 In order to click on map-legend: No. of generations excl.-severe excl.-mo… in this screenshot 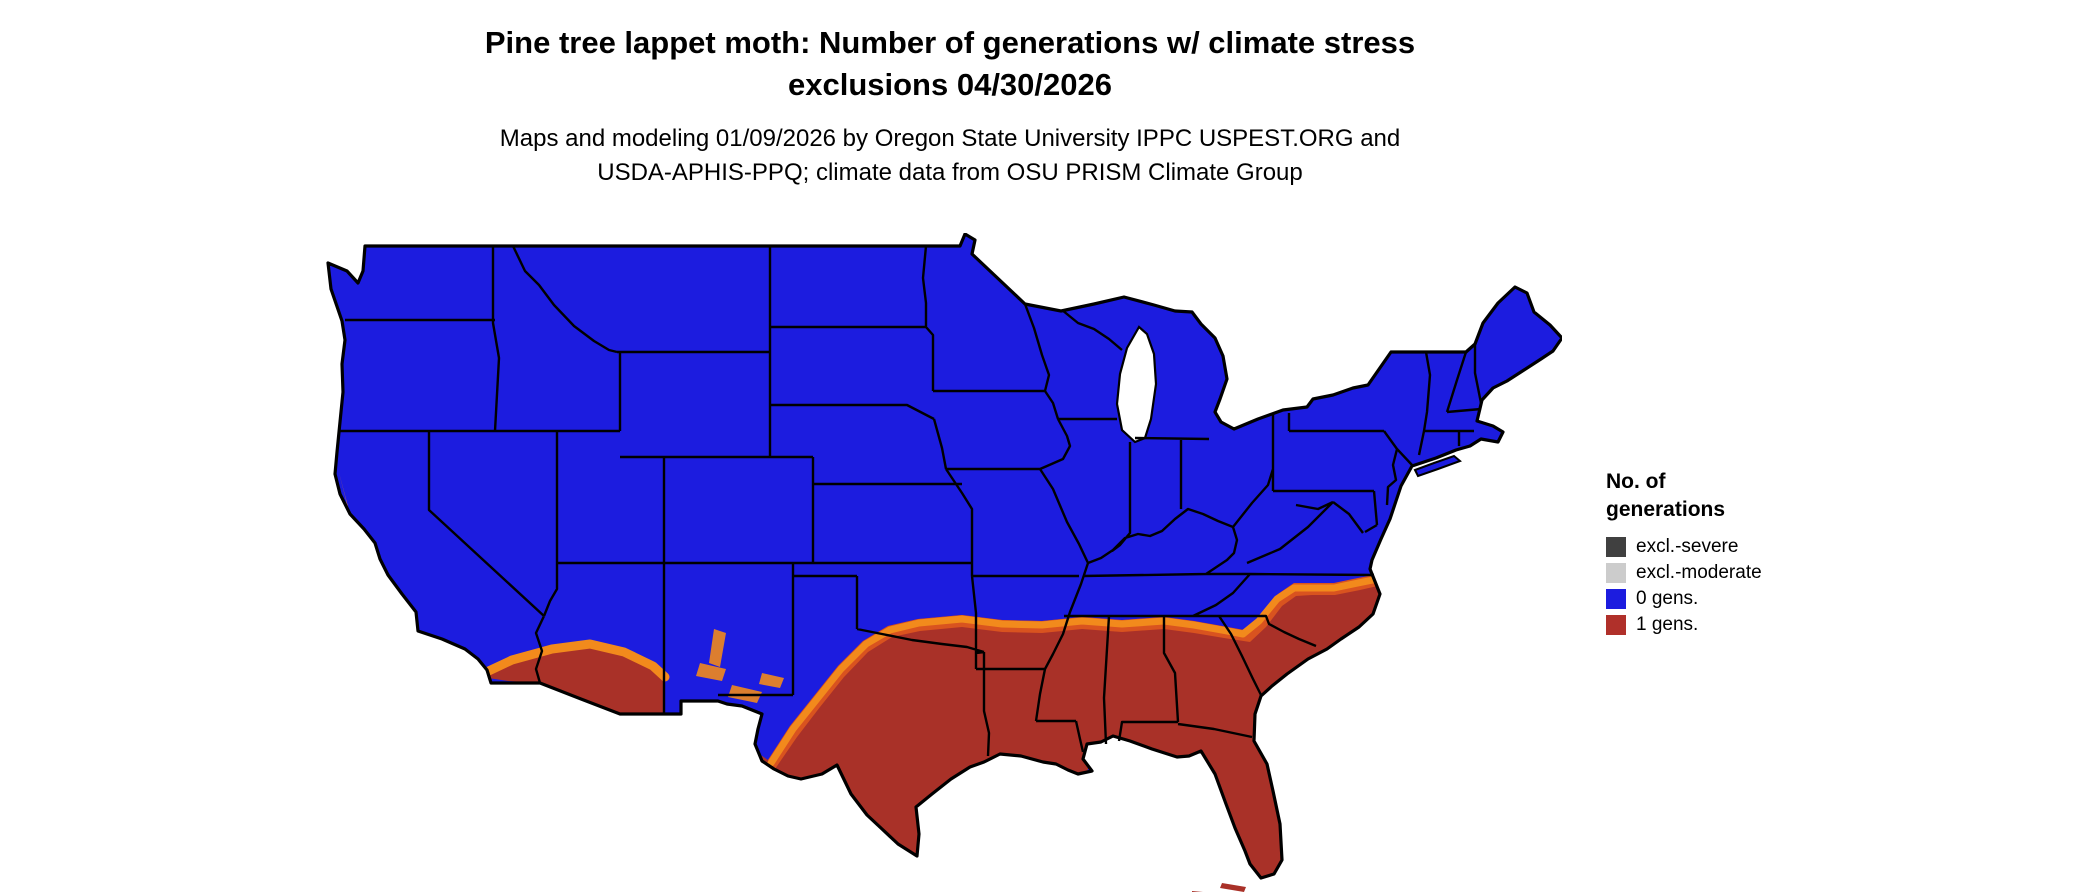, I will do `click(1684, 553)`.